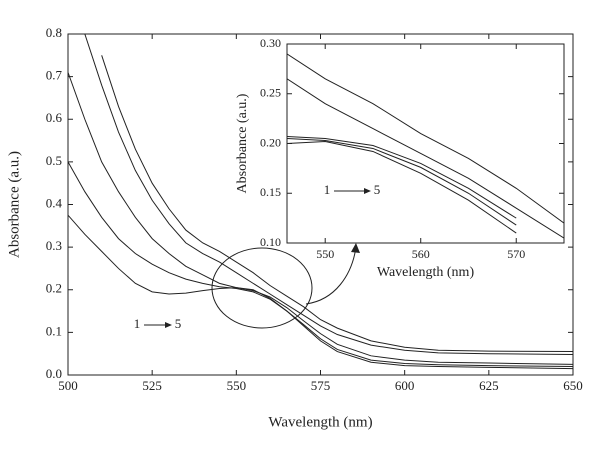  What do you see at coordinates (54, 160) in the screenshot?
I see `y-tick-label: 0.5` at bounding box center [54, 160].